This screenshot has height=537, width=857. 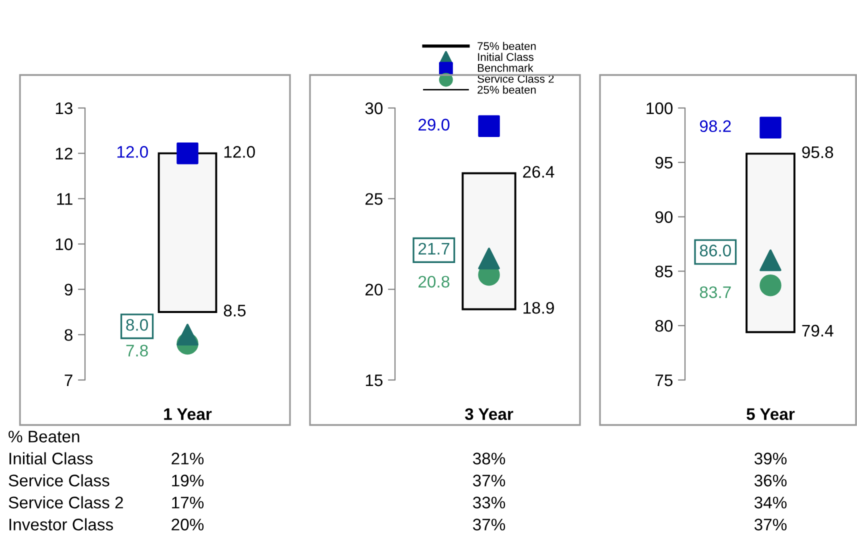 What do you see at coordinates (715, 250) in the screenshot?
I see `data-label: 86.0` at bounding box center [715, 250].